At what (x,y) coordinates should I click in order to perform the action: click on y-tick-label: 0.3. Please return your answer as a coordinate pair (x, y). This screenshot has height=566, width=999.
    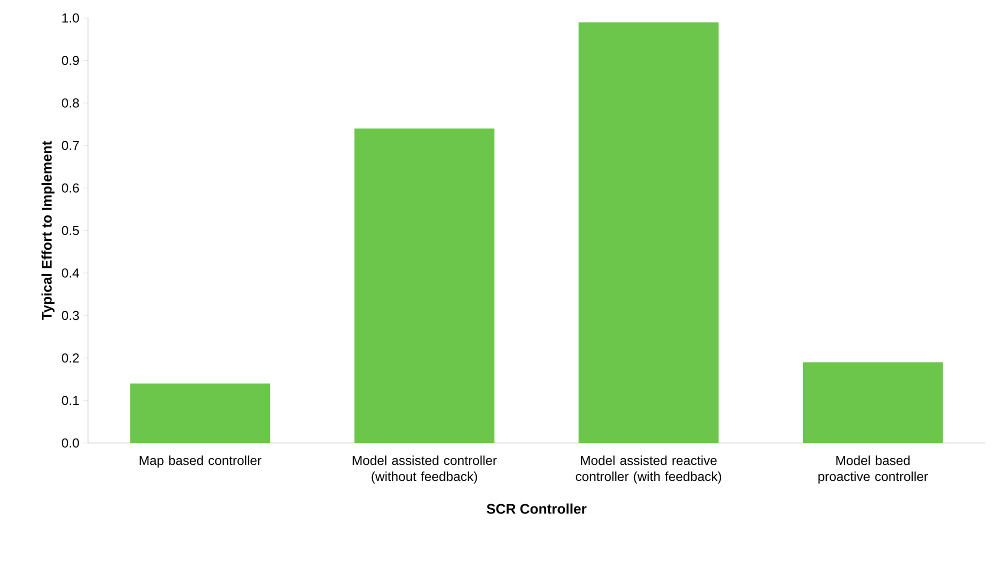
    Looking at the image, I should click on (70, 315).